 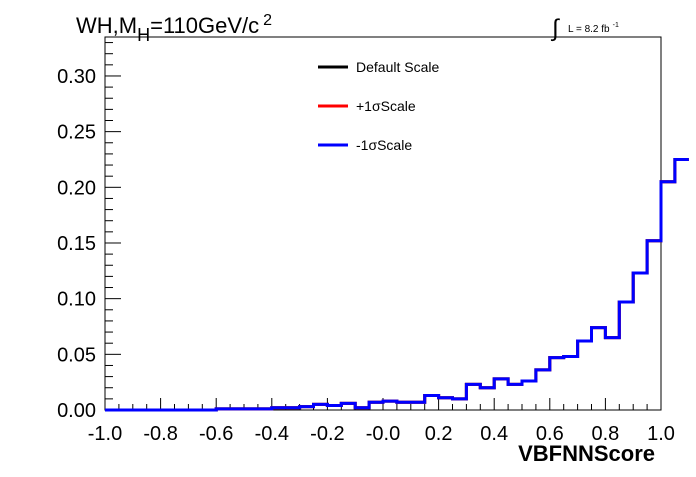 I want to click on chart-title: WH,MH=110GeV/c 2, so click(x=174, y=28).